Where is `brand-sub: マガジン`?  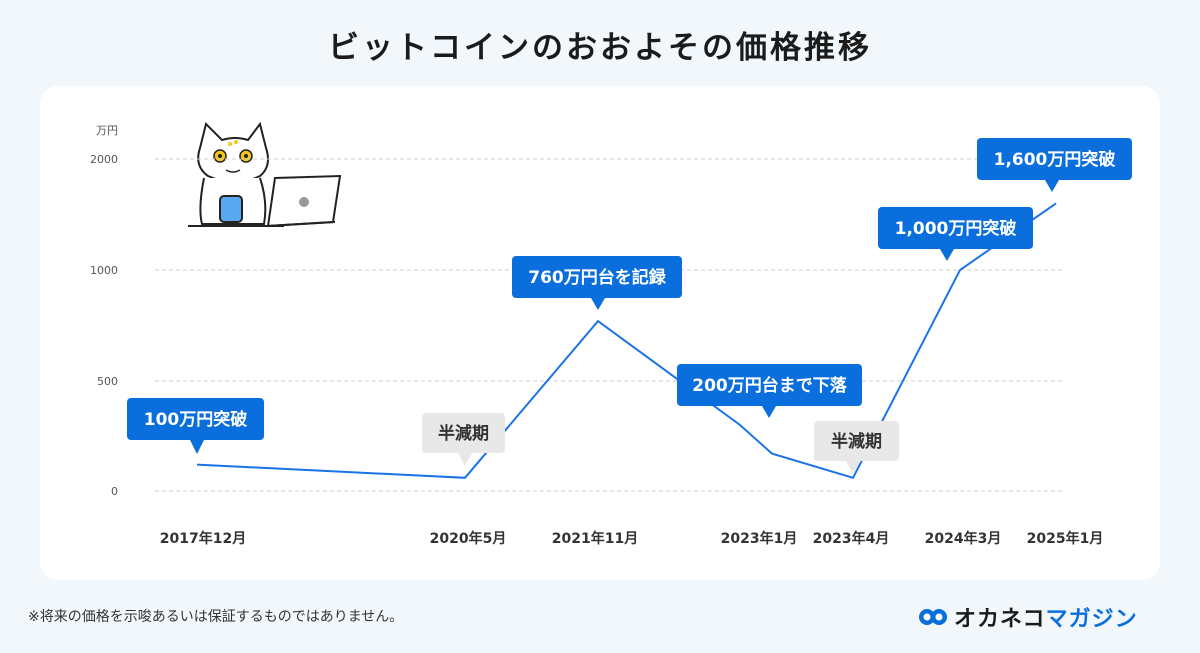 brand-sub: マガジン is located at coordinates (1091, 619).